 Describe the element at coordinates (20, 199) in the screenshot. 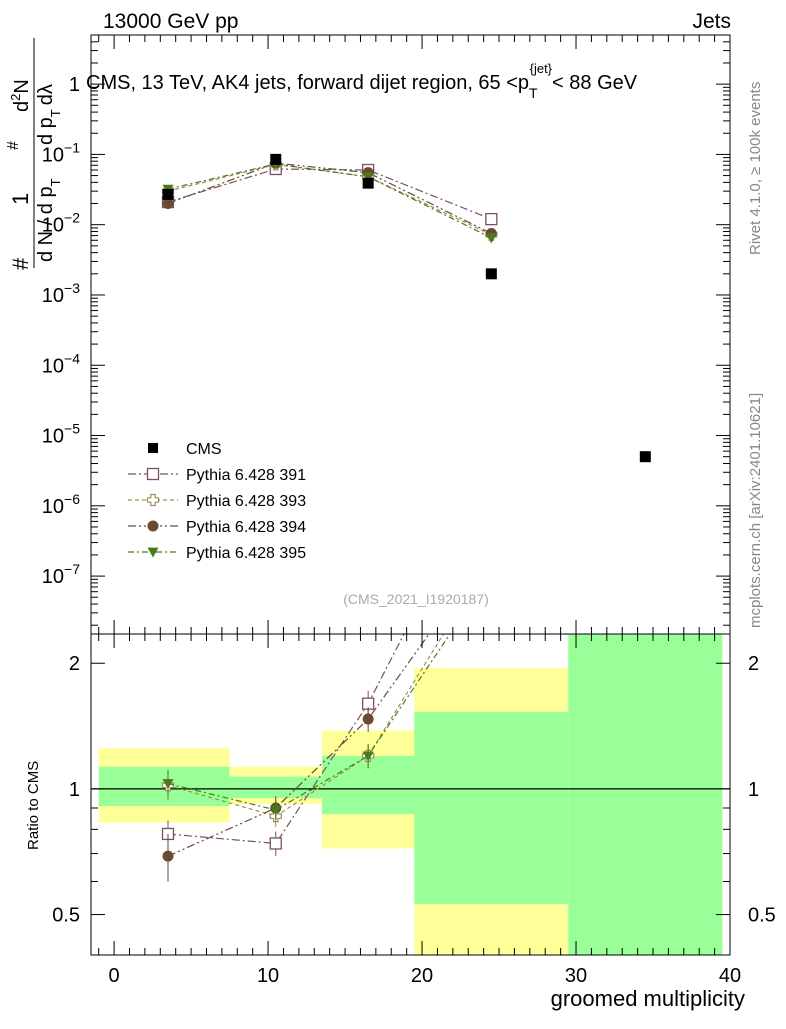

I see `ylabel-one: 1` at that location.